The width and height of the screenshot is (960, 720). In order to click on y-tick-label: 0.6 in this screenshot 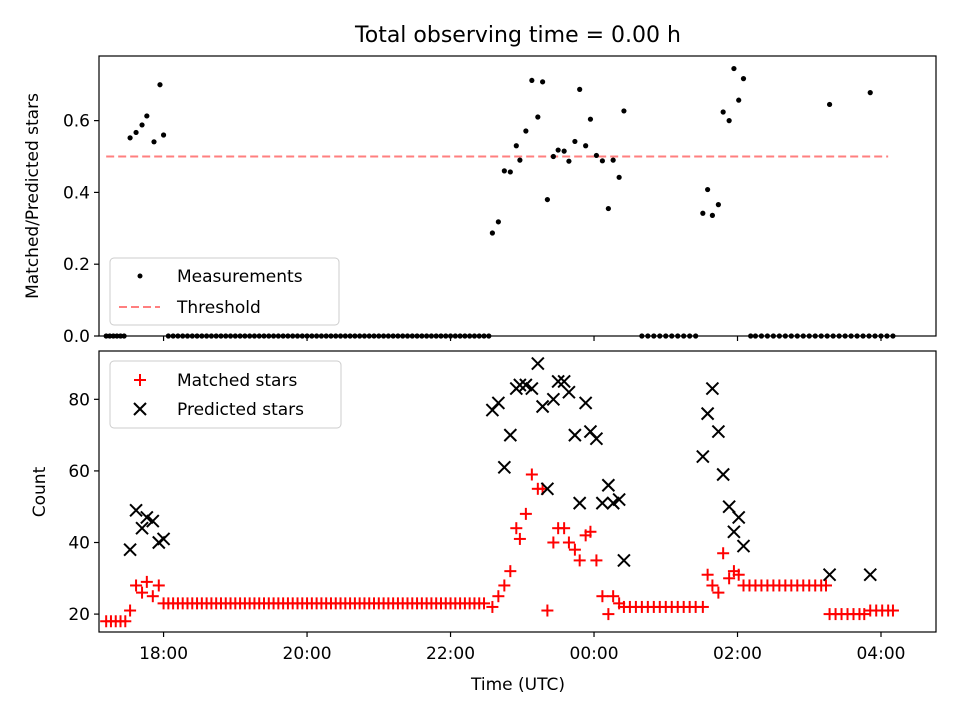, I will do `click(76, 122)`.